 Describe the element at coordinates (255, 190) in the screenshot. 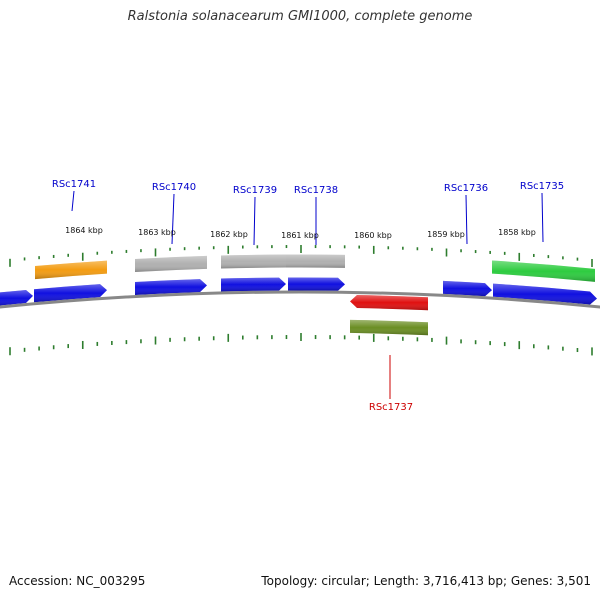

I see `gene-label-rsc1739: RSc1739` at that location.